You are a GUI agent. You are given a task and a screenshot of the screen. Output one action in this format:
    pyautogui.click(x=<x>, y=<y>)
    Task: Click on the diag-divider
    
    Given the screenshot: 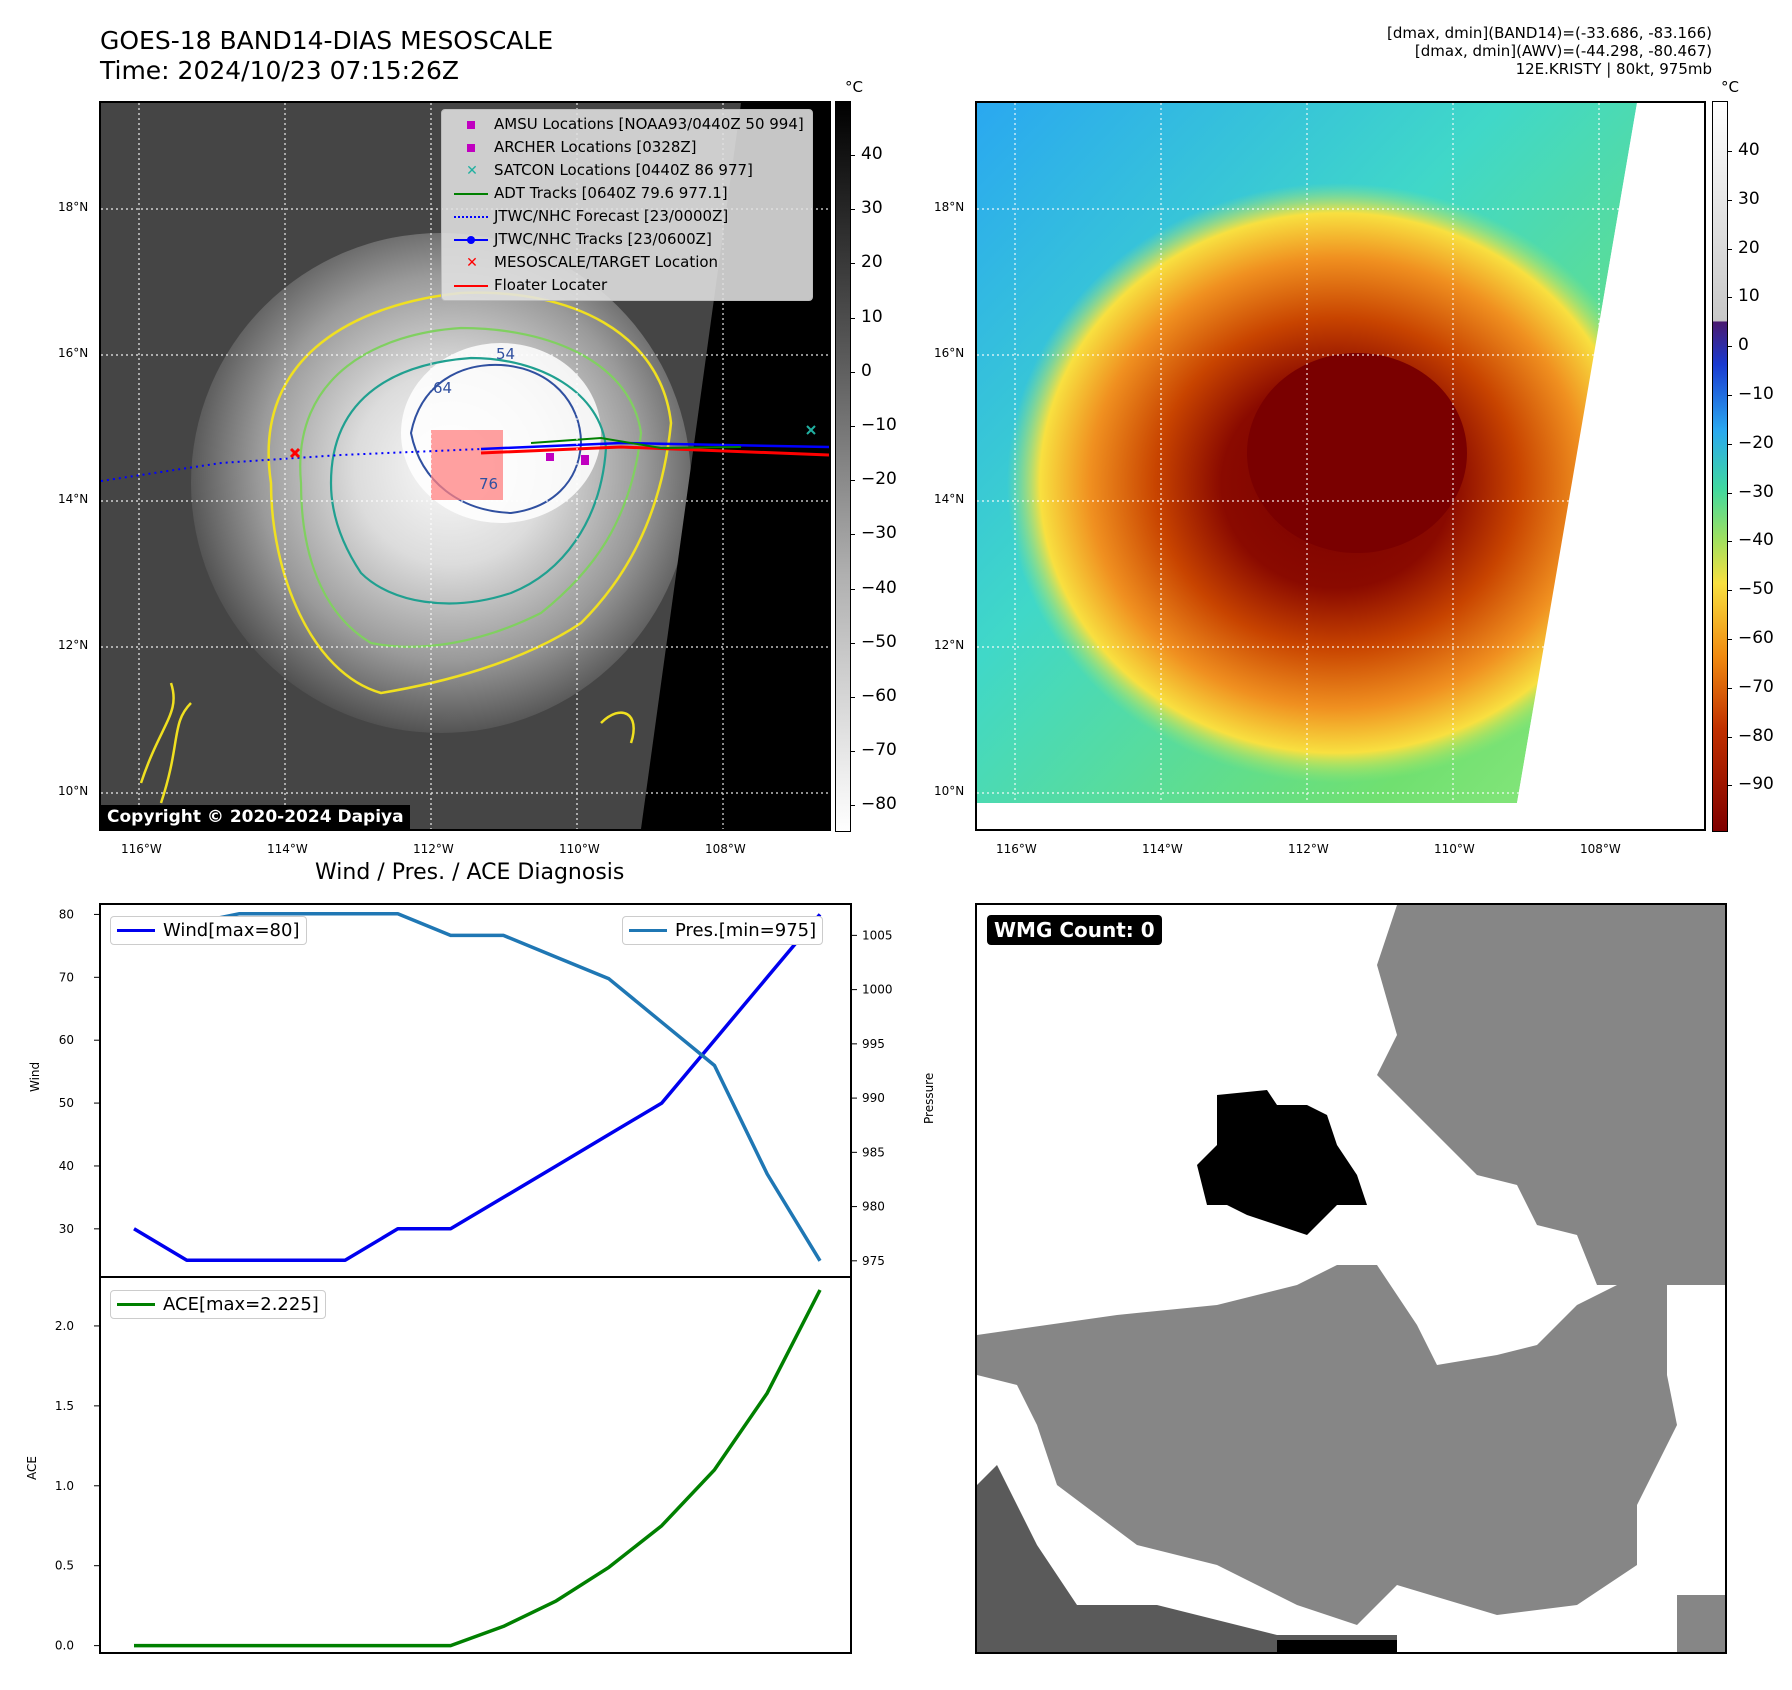 What is the action you would take?
    pyautogui.click(x=475, y=1277)
    